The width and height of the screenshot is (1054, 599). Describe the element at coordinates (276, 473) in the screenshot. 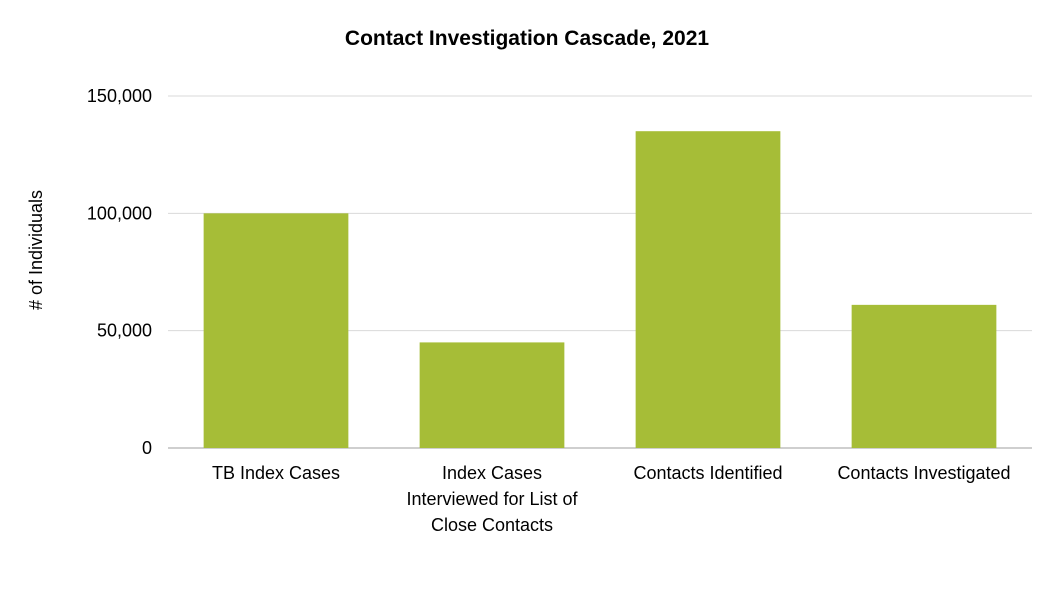

I see `x-category-label: TB Index Cases` at that location.